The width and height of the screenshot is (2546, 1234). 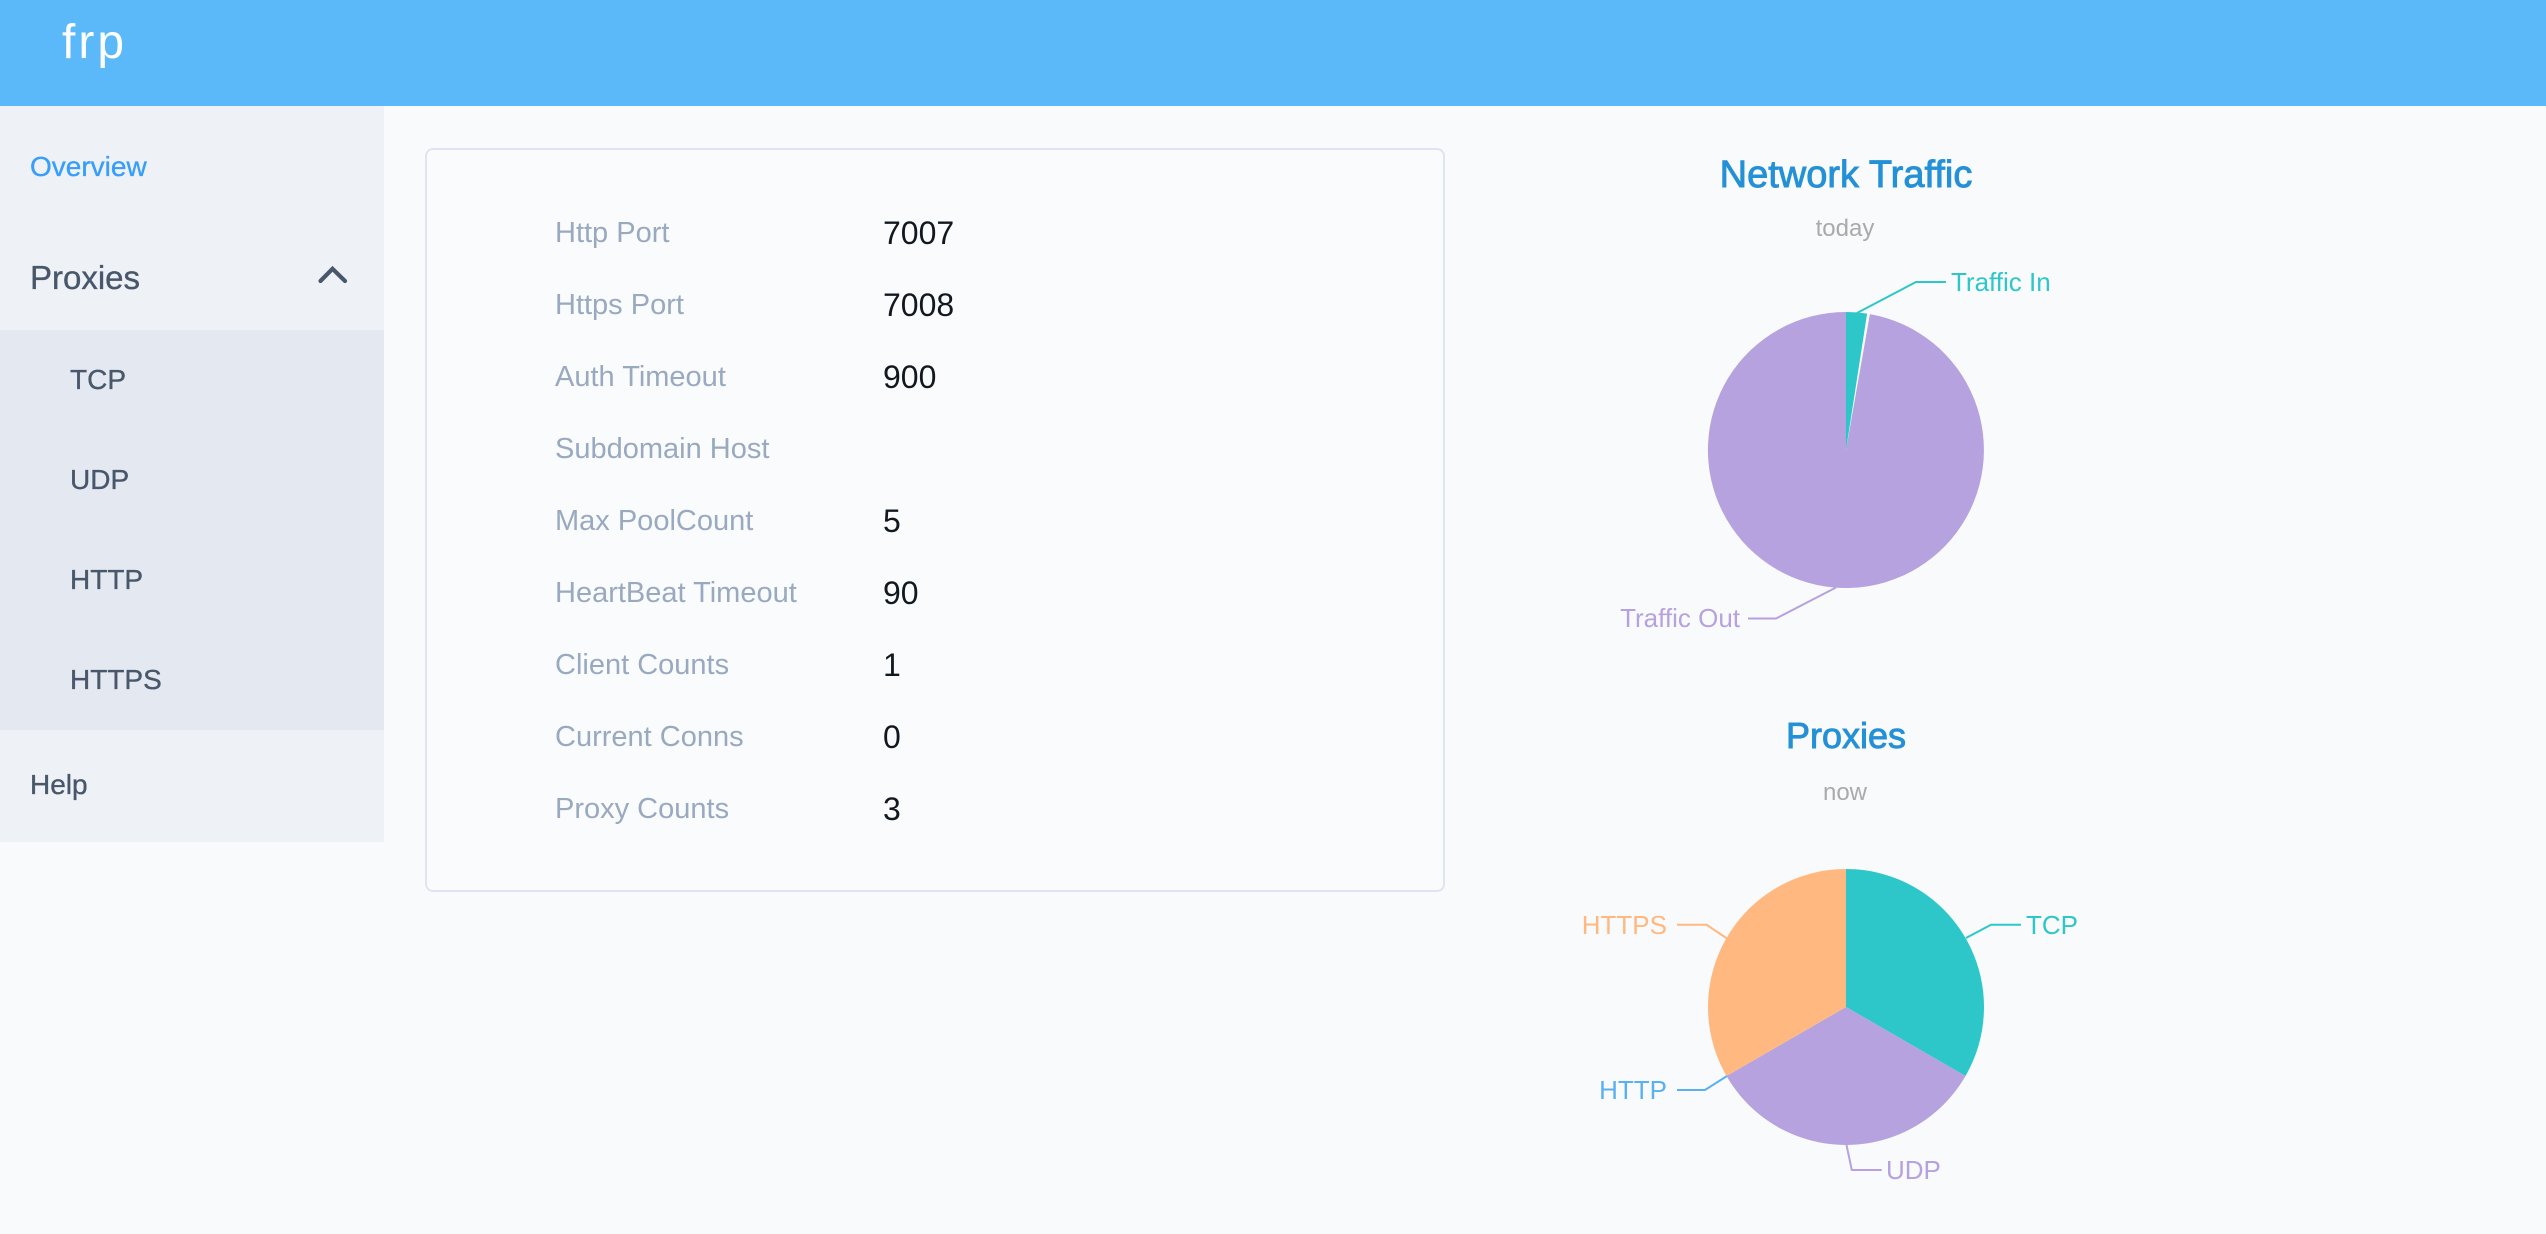 I want to click on svg-text: Proxies, so click(x=1846, y=735).